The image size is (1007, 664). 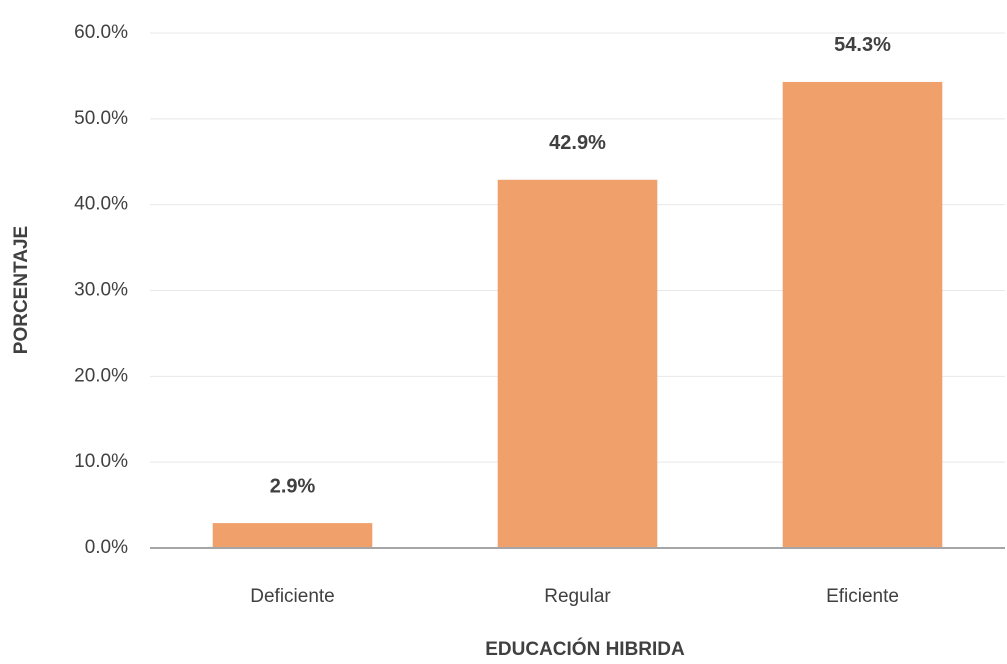 I want to click on y-axis-title: PORCENTAJE, so click(x=21, y=290).